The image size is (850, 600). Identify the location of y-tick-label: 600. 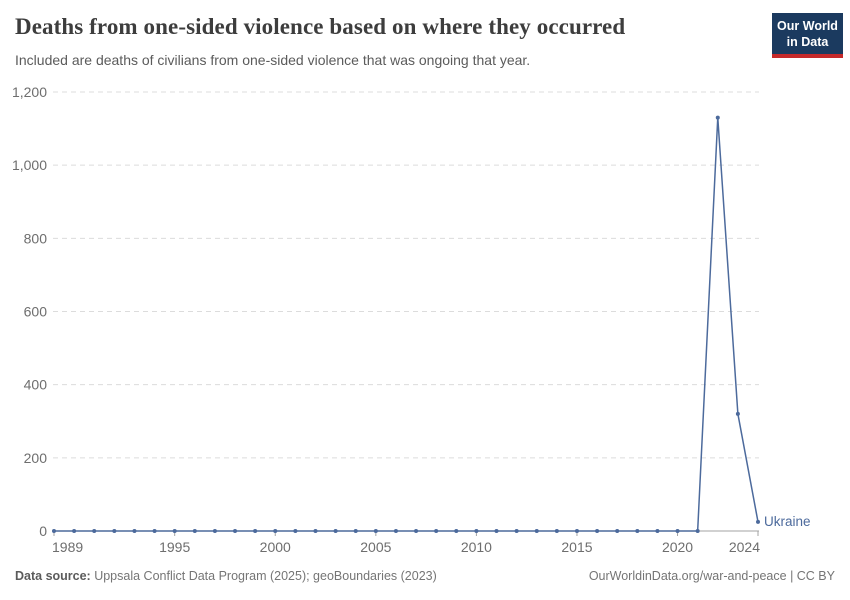
(36, 312).